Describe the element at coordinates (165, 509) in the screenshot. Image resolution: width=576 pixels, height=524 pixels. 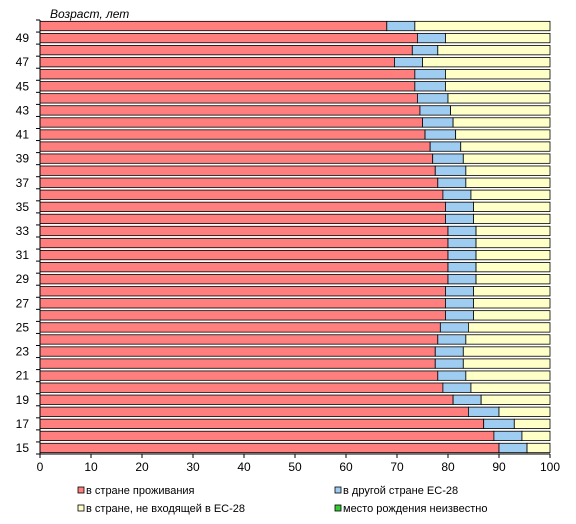
I see `legend-label: в стране, не входящей в ЕС-28` at that location.